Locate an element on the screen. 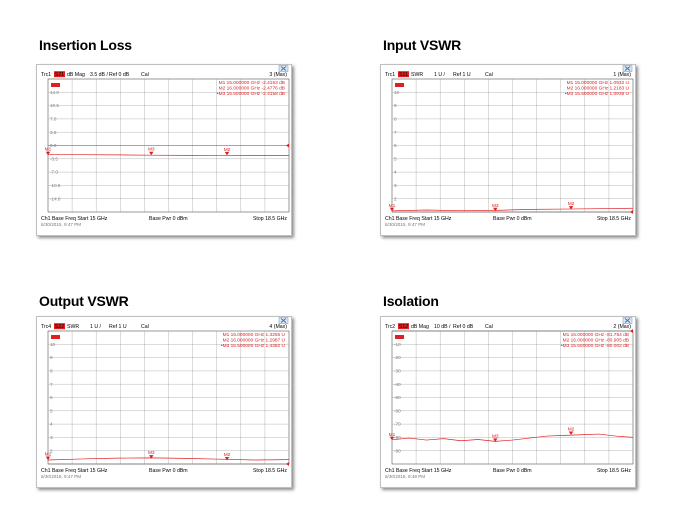  y-tick-label: -50 is located at coordinates (397, 397).